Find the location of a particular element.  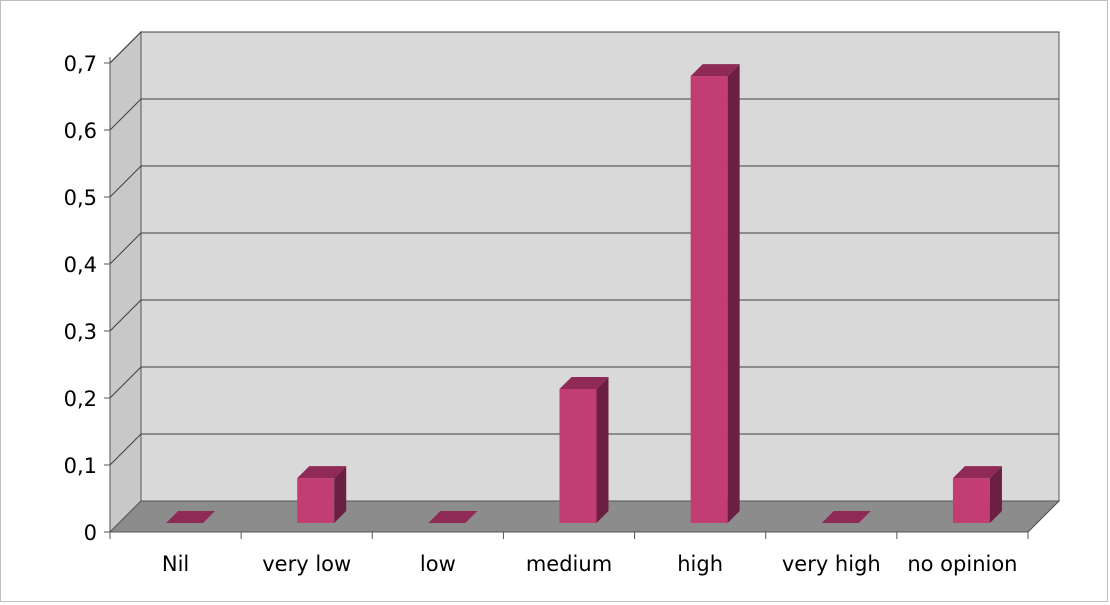

y-tick-label: 0,7 is located at coordinates (80, 64).